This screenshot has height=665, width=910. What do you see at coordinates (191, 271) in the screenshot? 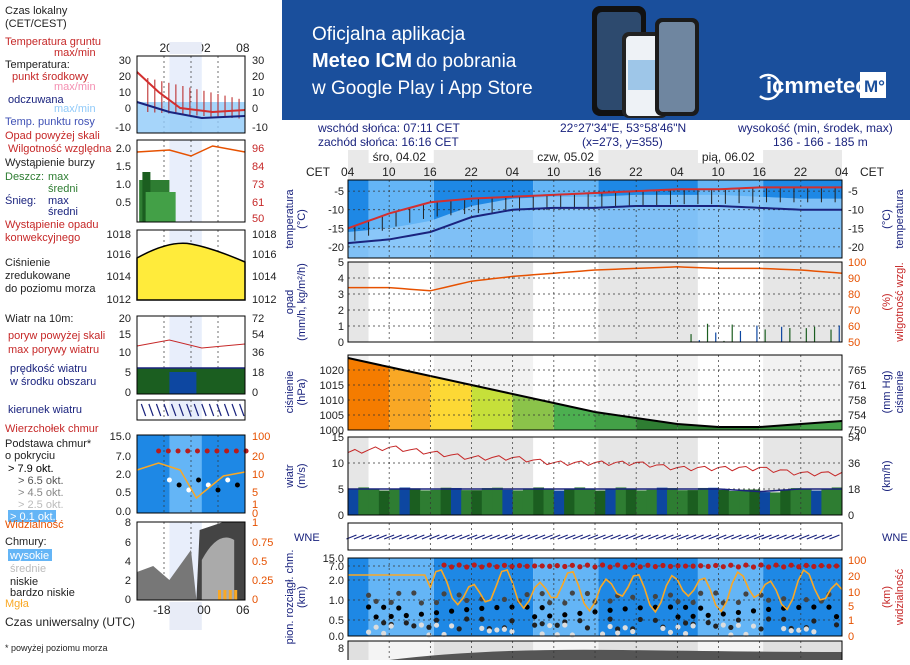
I see `legend-pressure-area` at bounding box center [191, 271].